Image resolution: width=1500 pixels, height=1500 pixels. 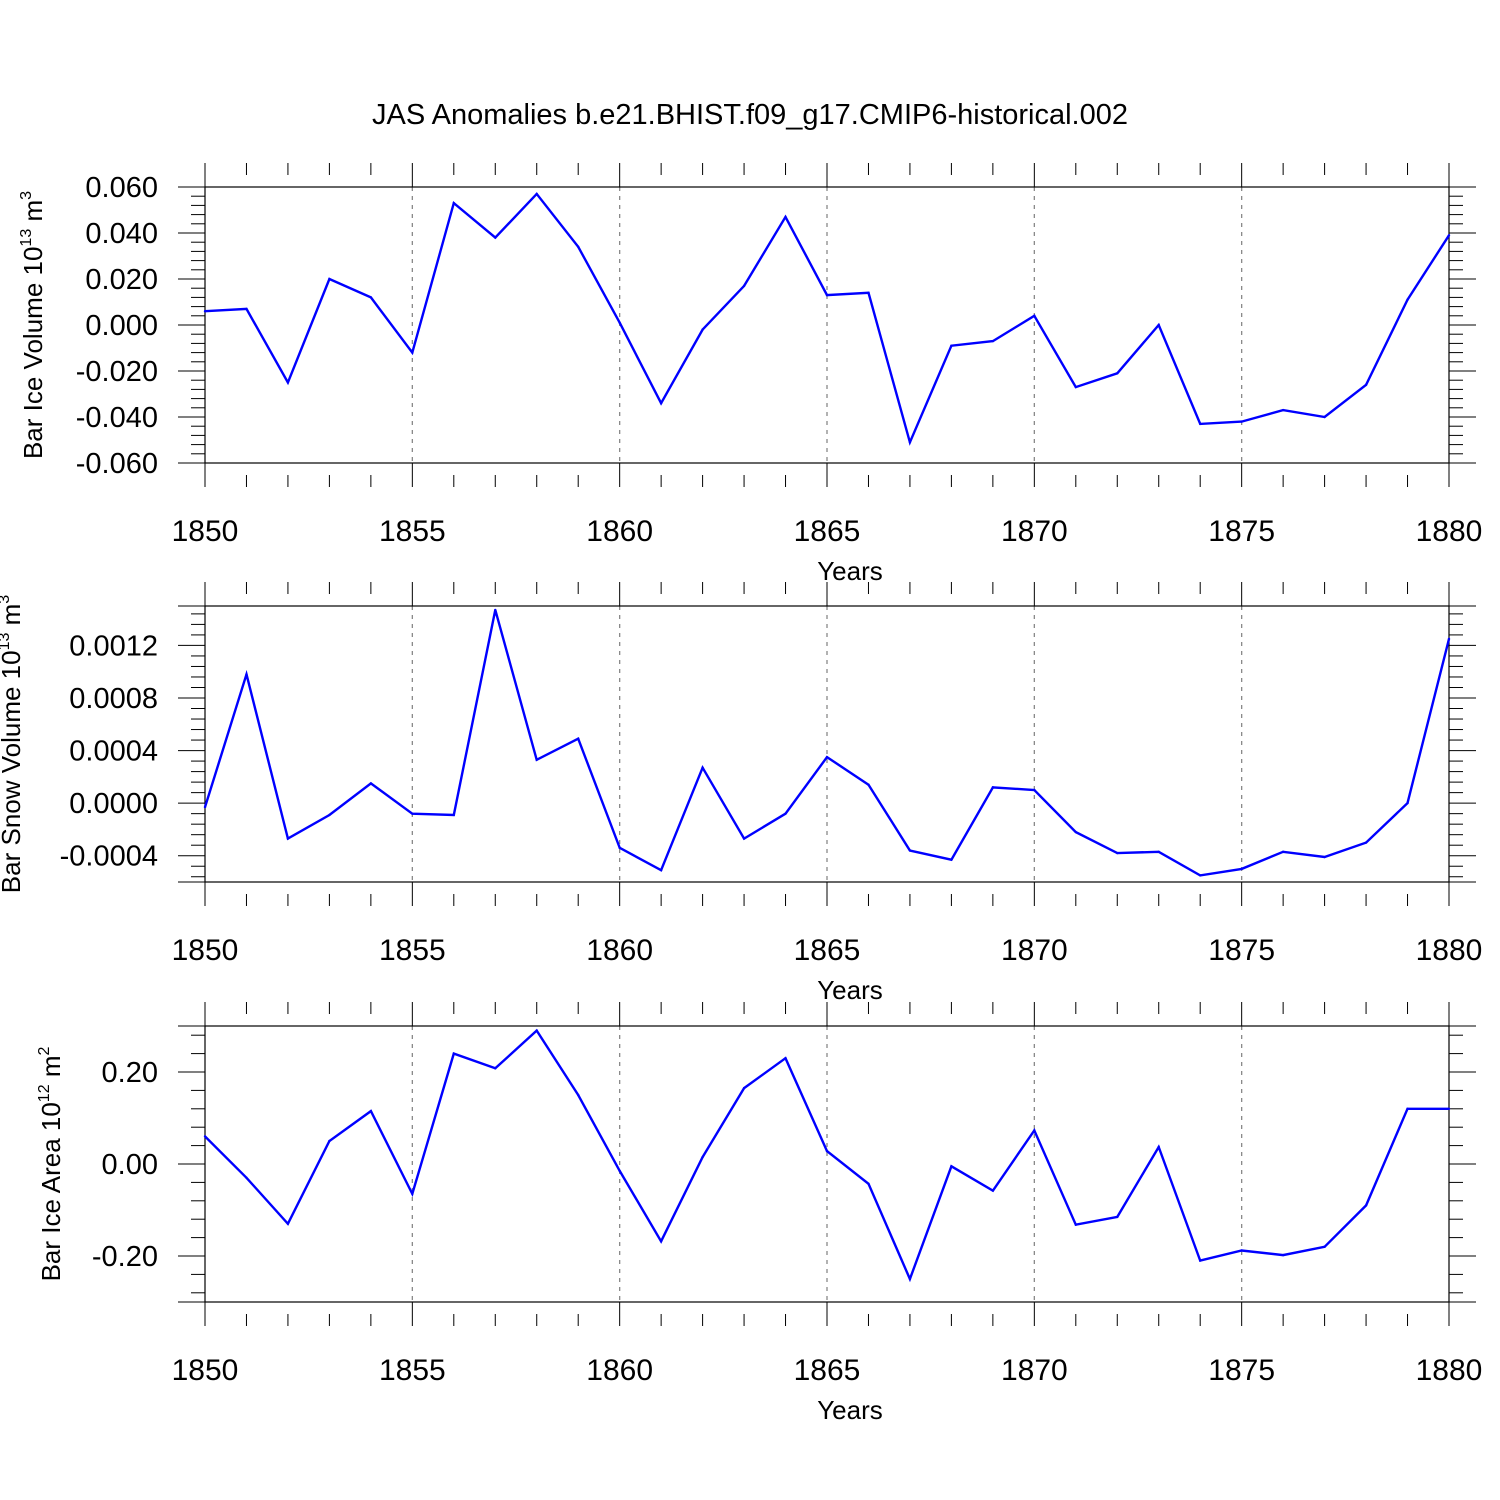 I want to click on y-tick-label: -0.060, so click(x=117, y=464).